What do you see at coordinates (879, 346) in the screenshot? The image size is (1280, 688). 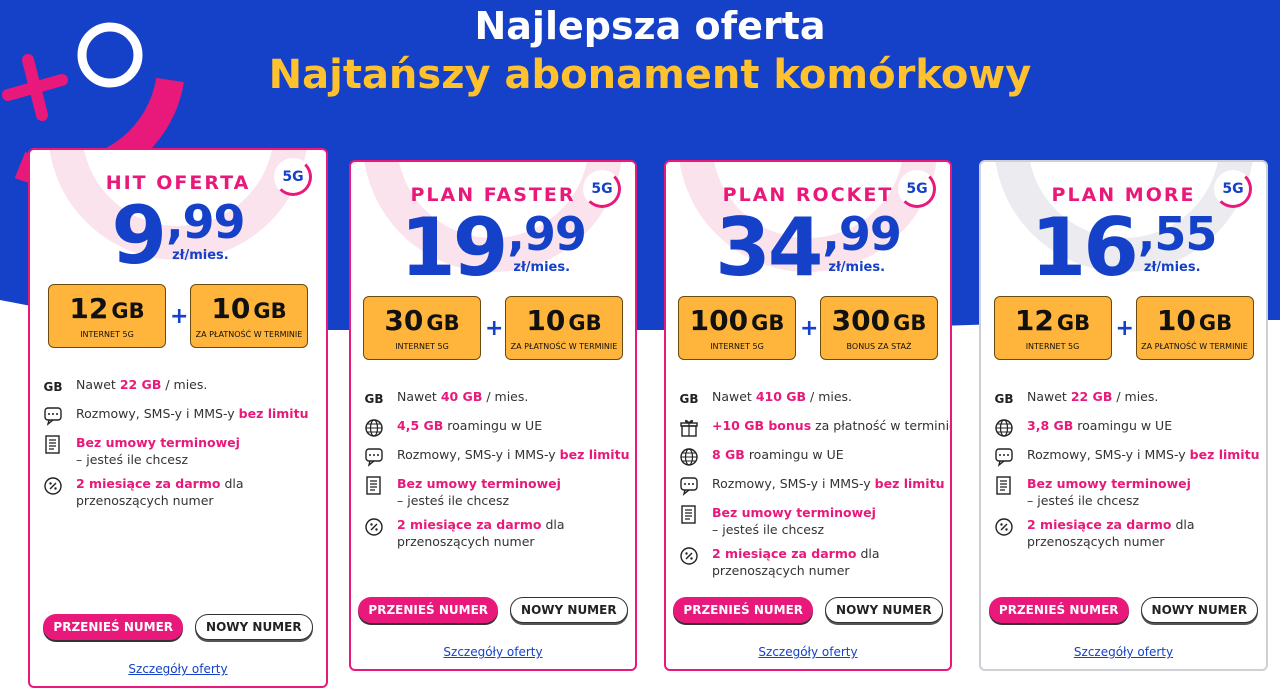 I see `box-label: BONUS ZA STAŻ` at bounding box center [879, 346].